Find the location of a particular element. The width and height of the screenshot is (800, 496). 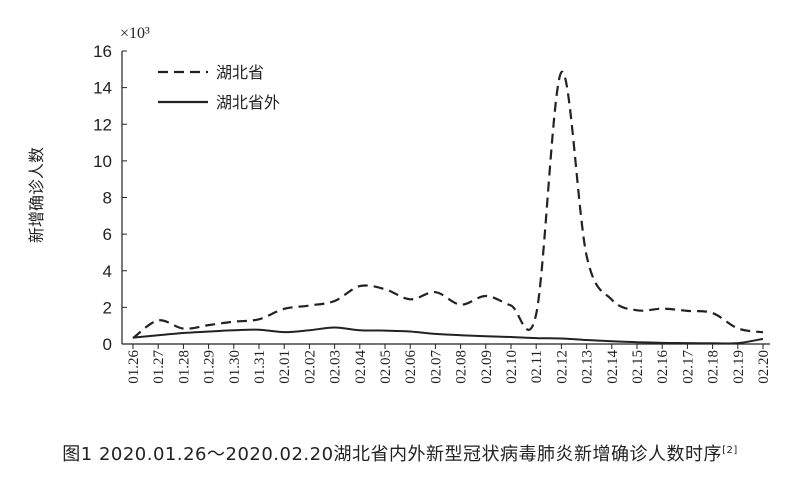

x-tick-label: 02.01 is located at coordinates (285, 367).